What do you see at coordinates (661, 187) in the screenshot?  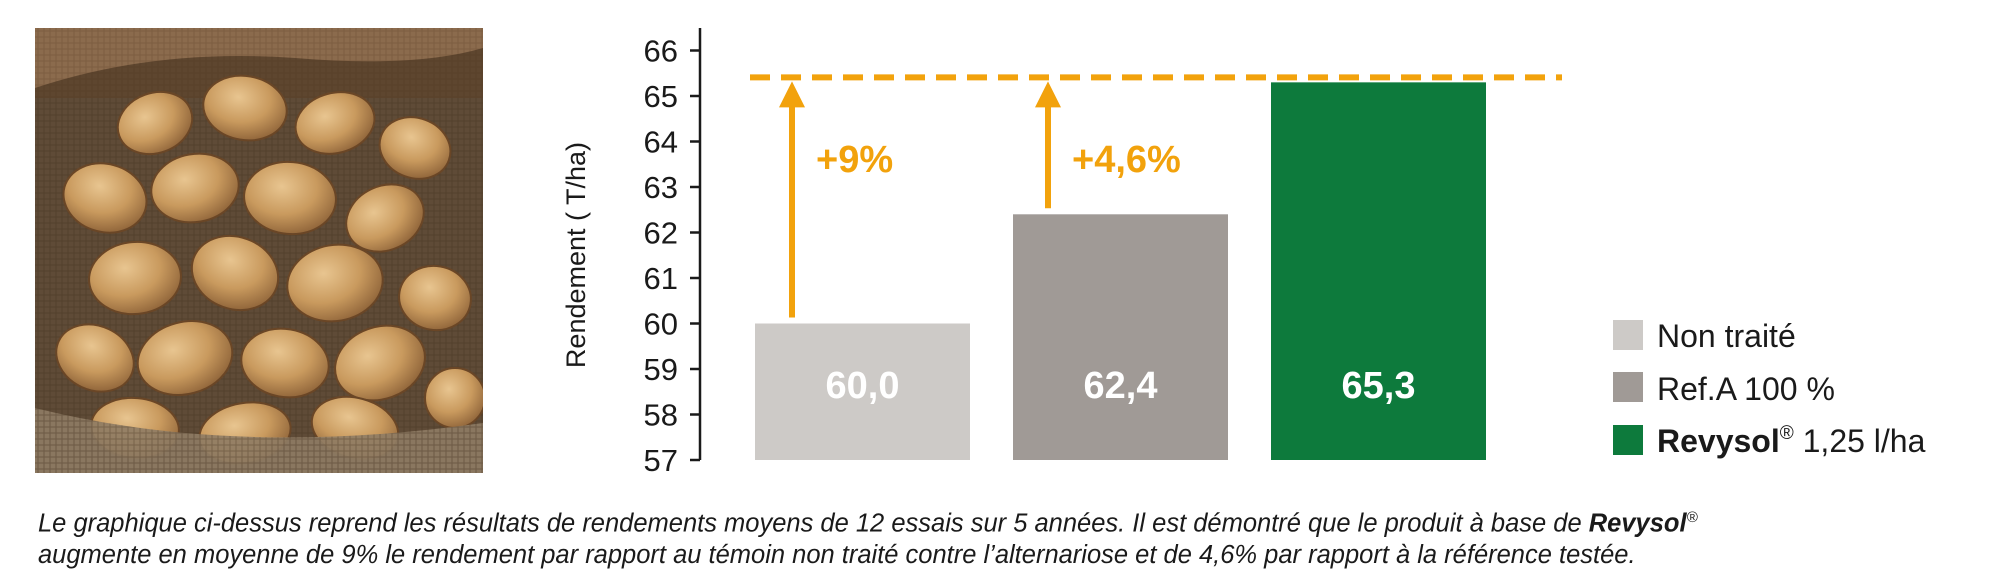 I see `y-tick-label-63: 63` at bounding box center [661, 187].